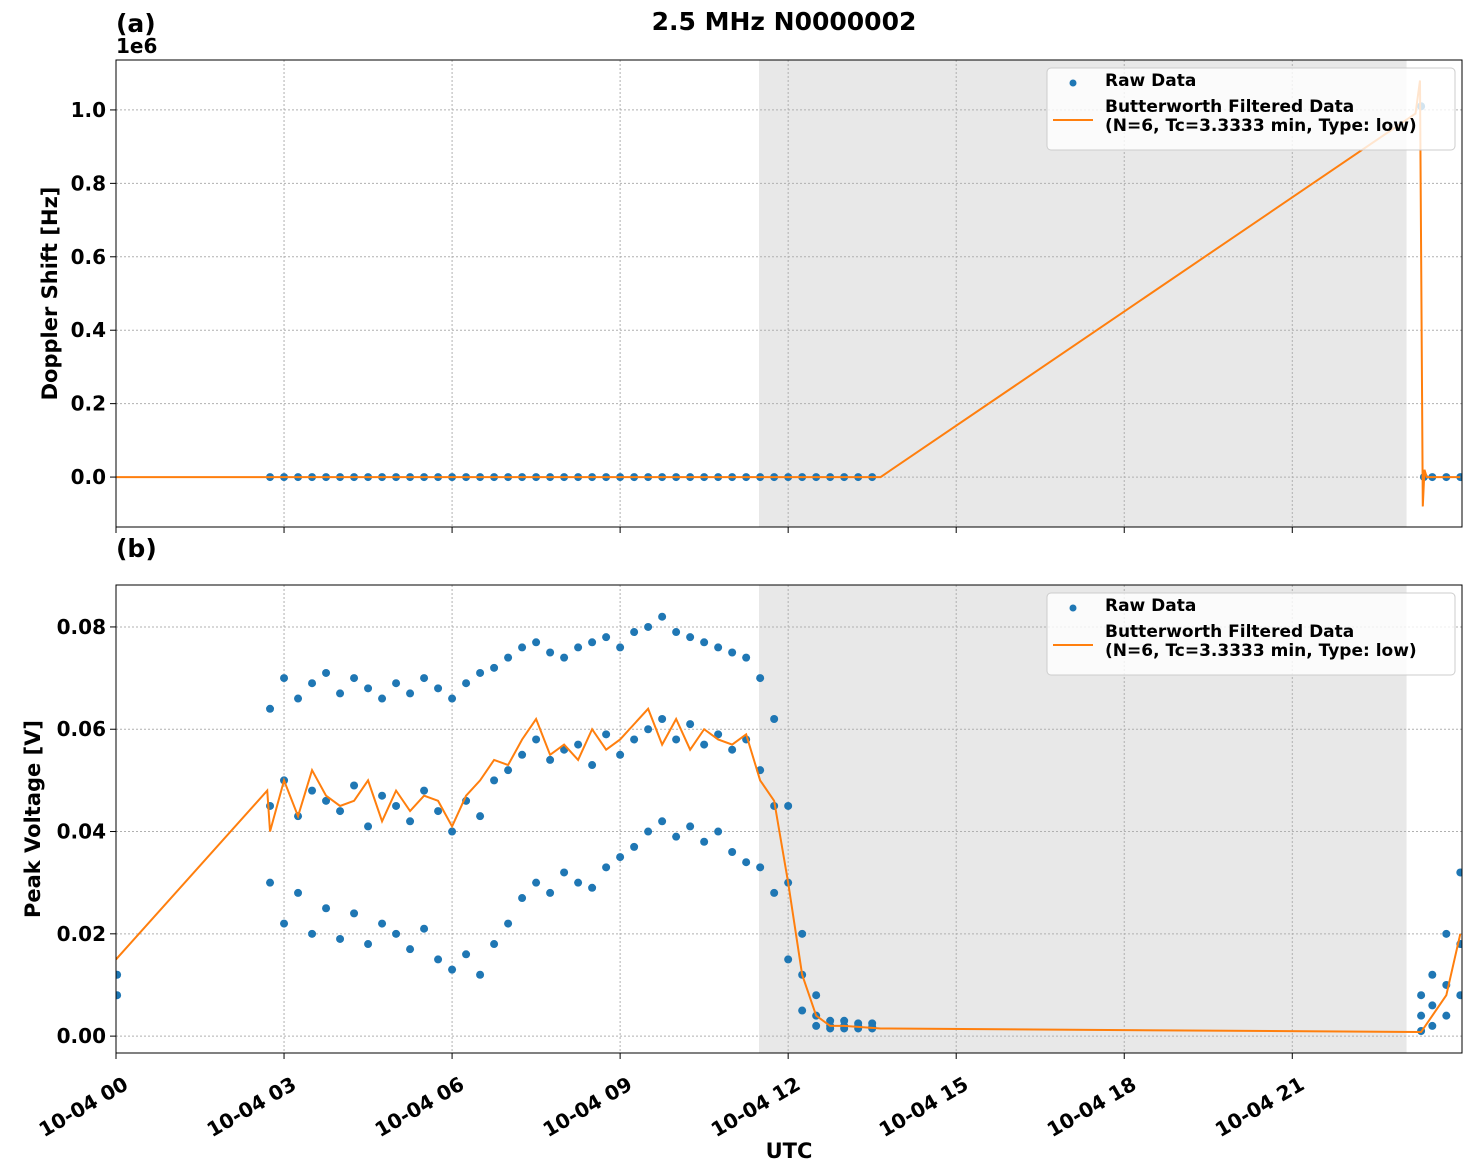  What do you see at coordinates (81, 1036) in the screenshot?
I see `y-tick-label: 0.00` at bounding box center [81, 1036].